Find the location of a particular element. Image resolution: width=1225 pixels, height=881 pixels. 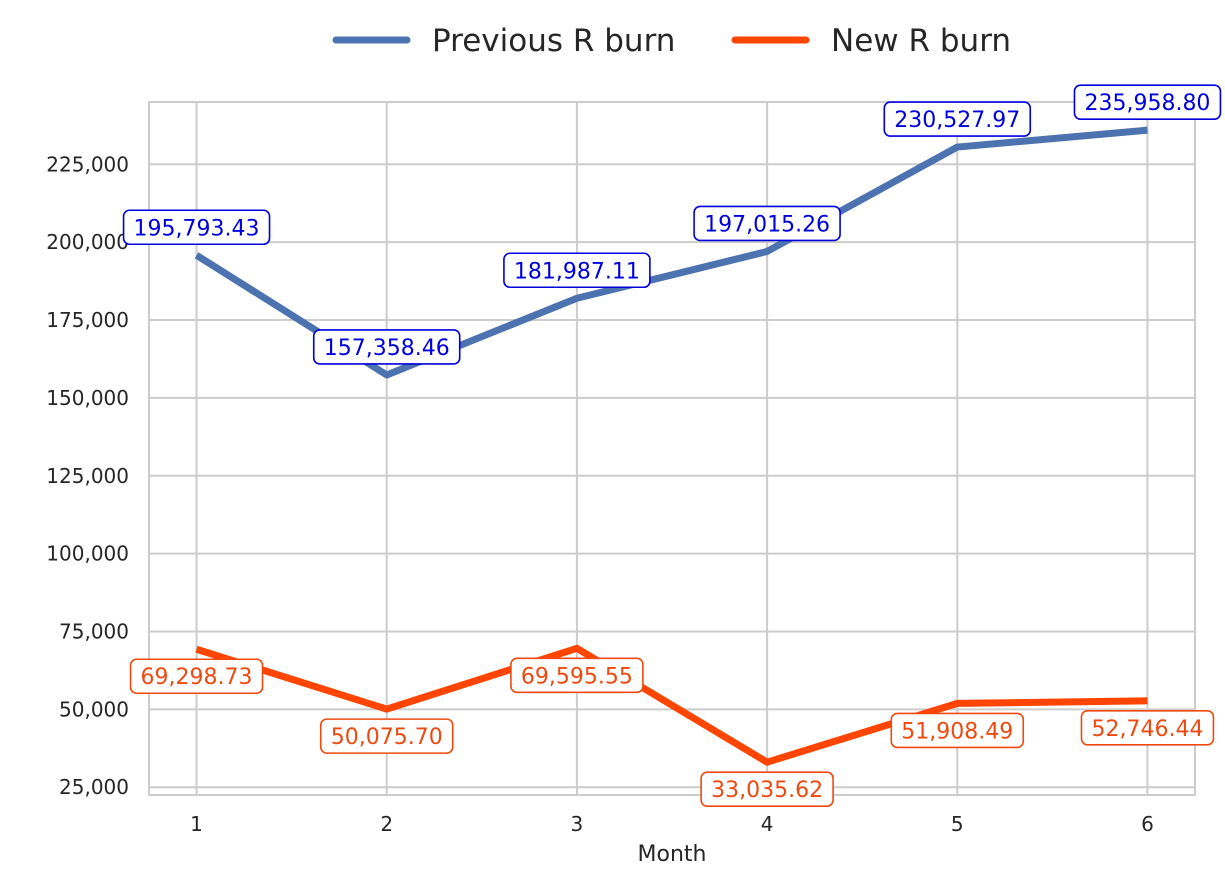

data-label: 51,908.49 is located at coordinates (957, 730).